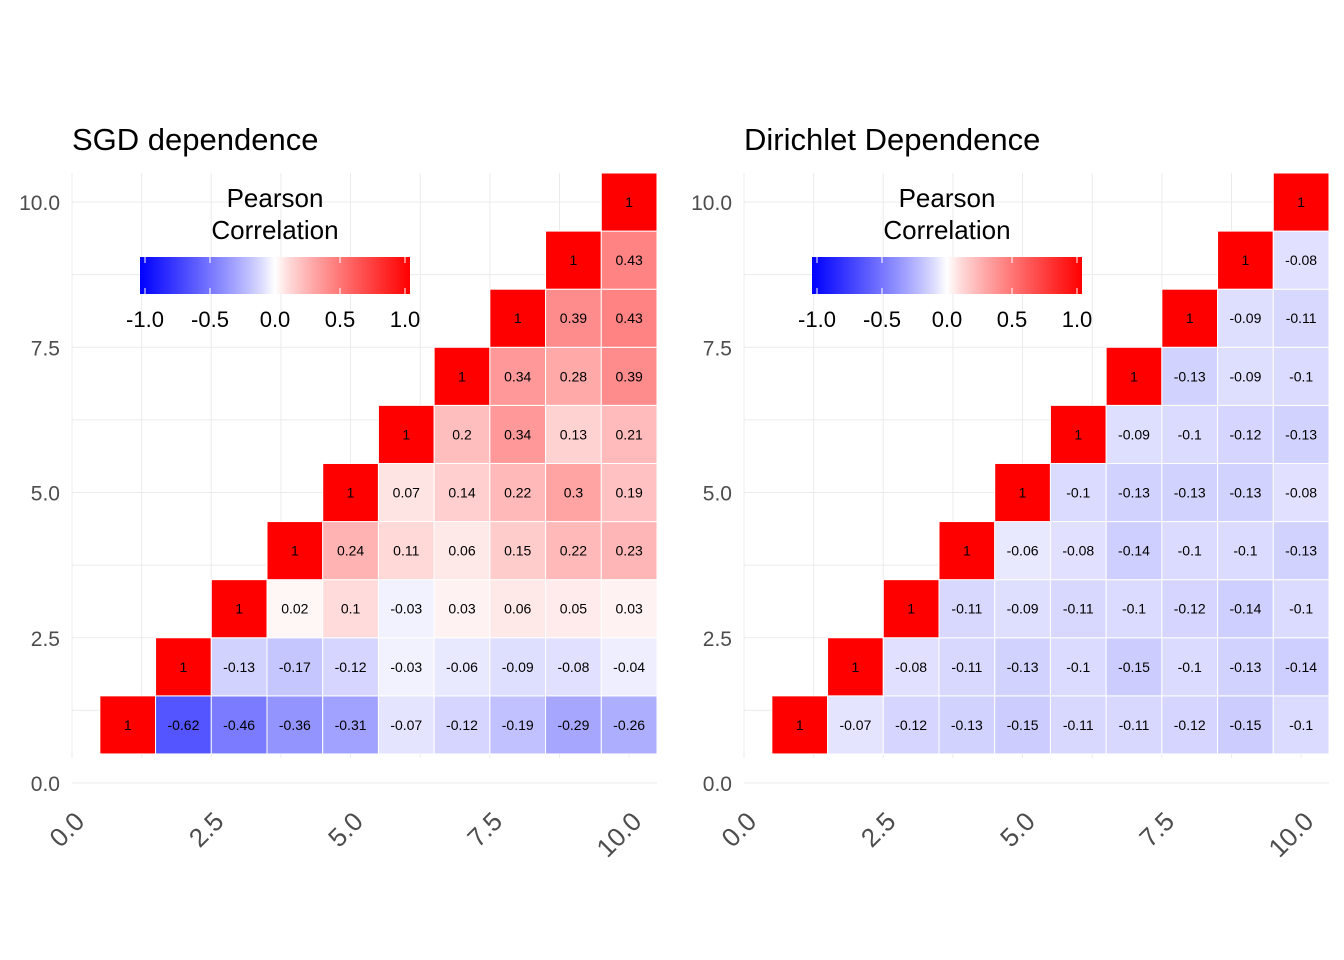  Describe the element at coordinates (518, 725) in the screenshot. I see `cell-label: -0.19` at that location.